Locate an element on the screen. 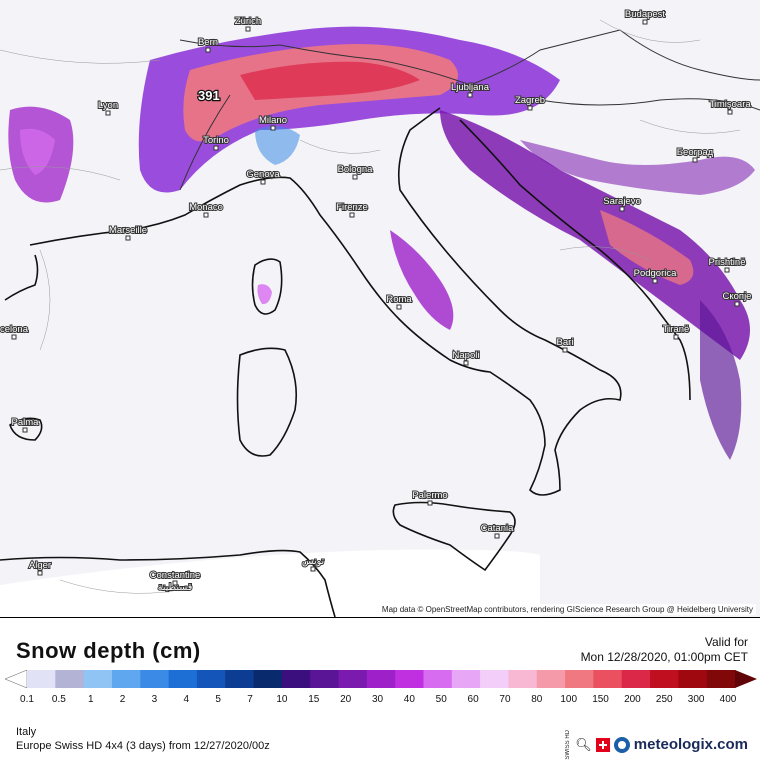 This screenshot has width=760, height=760. legend-title: Snow depth (cm) is located at coordinates (108, 650).